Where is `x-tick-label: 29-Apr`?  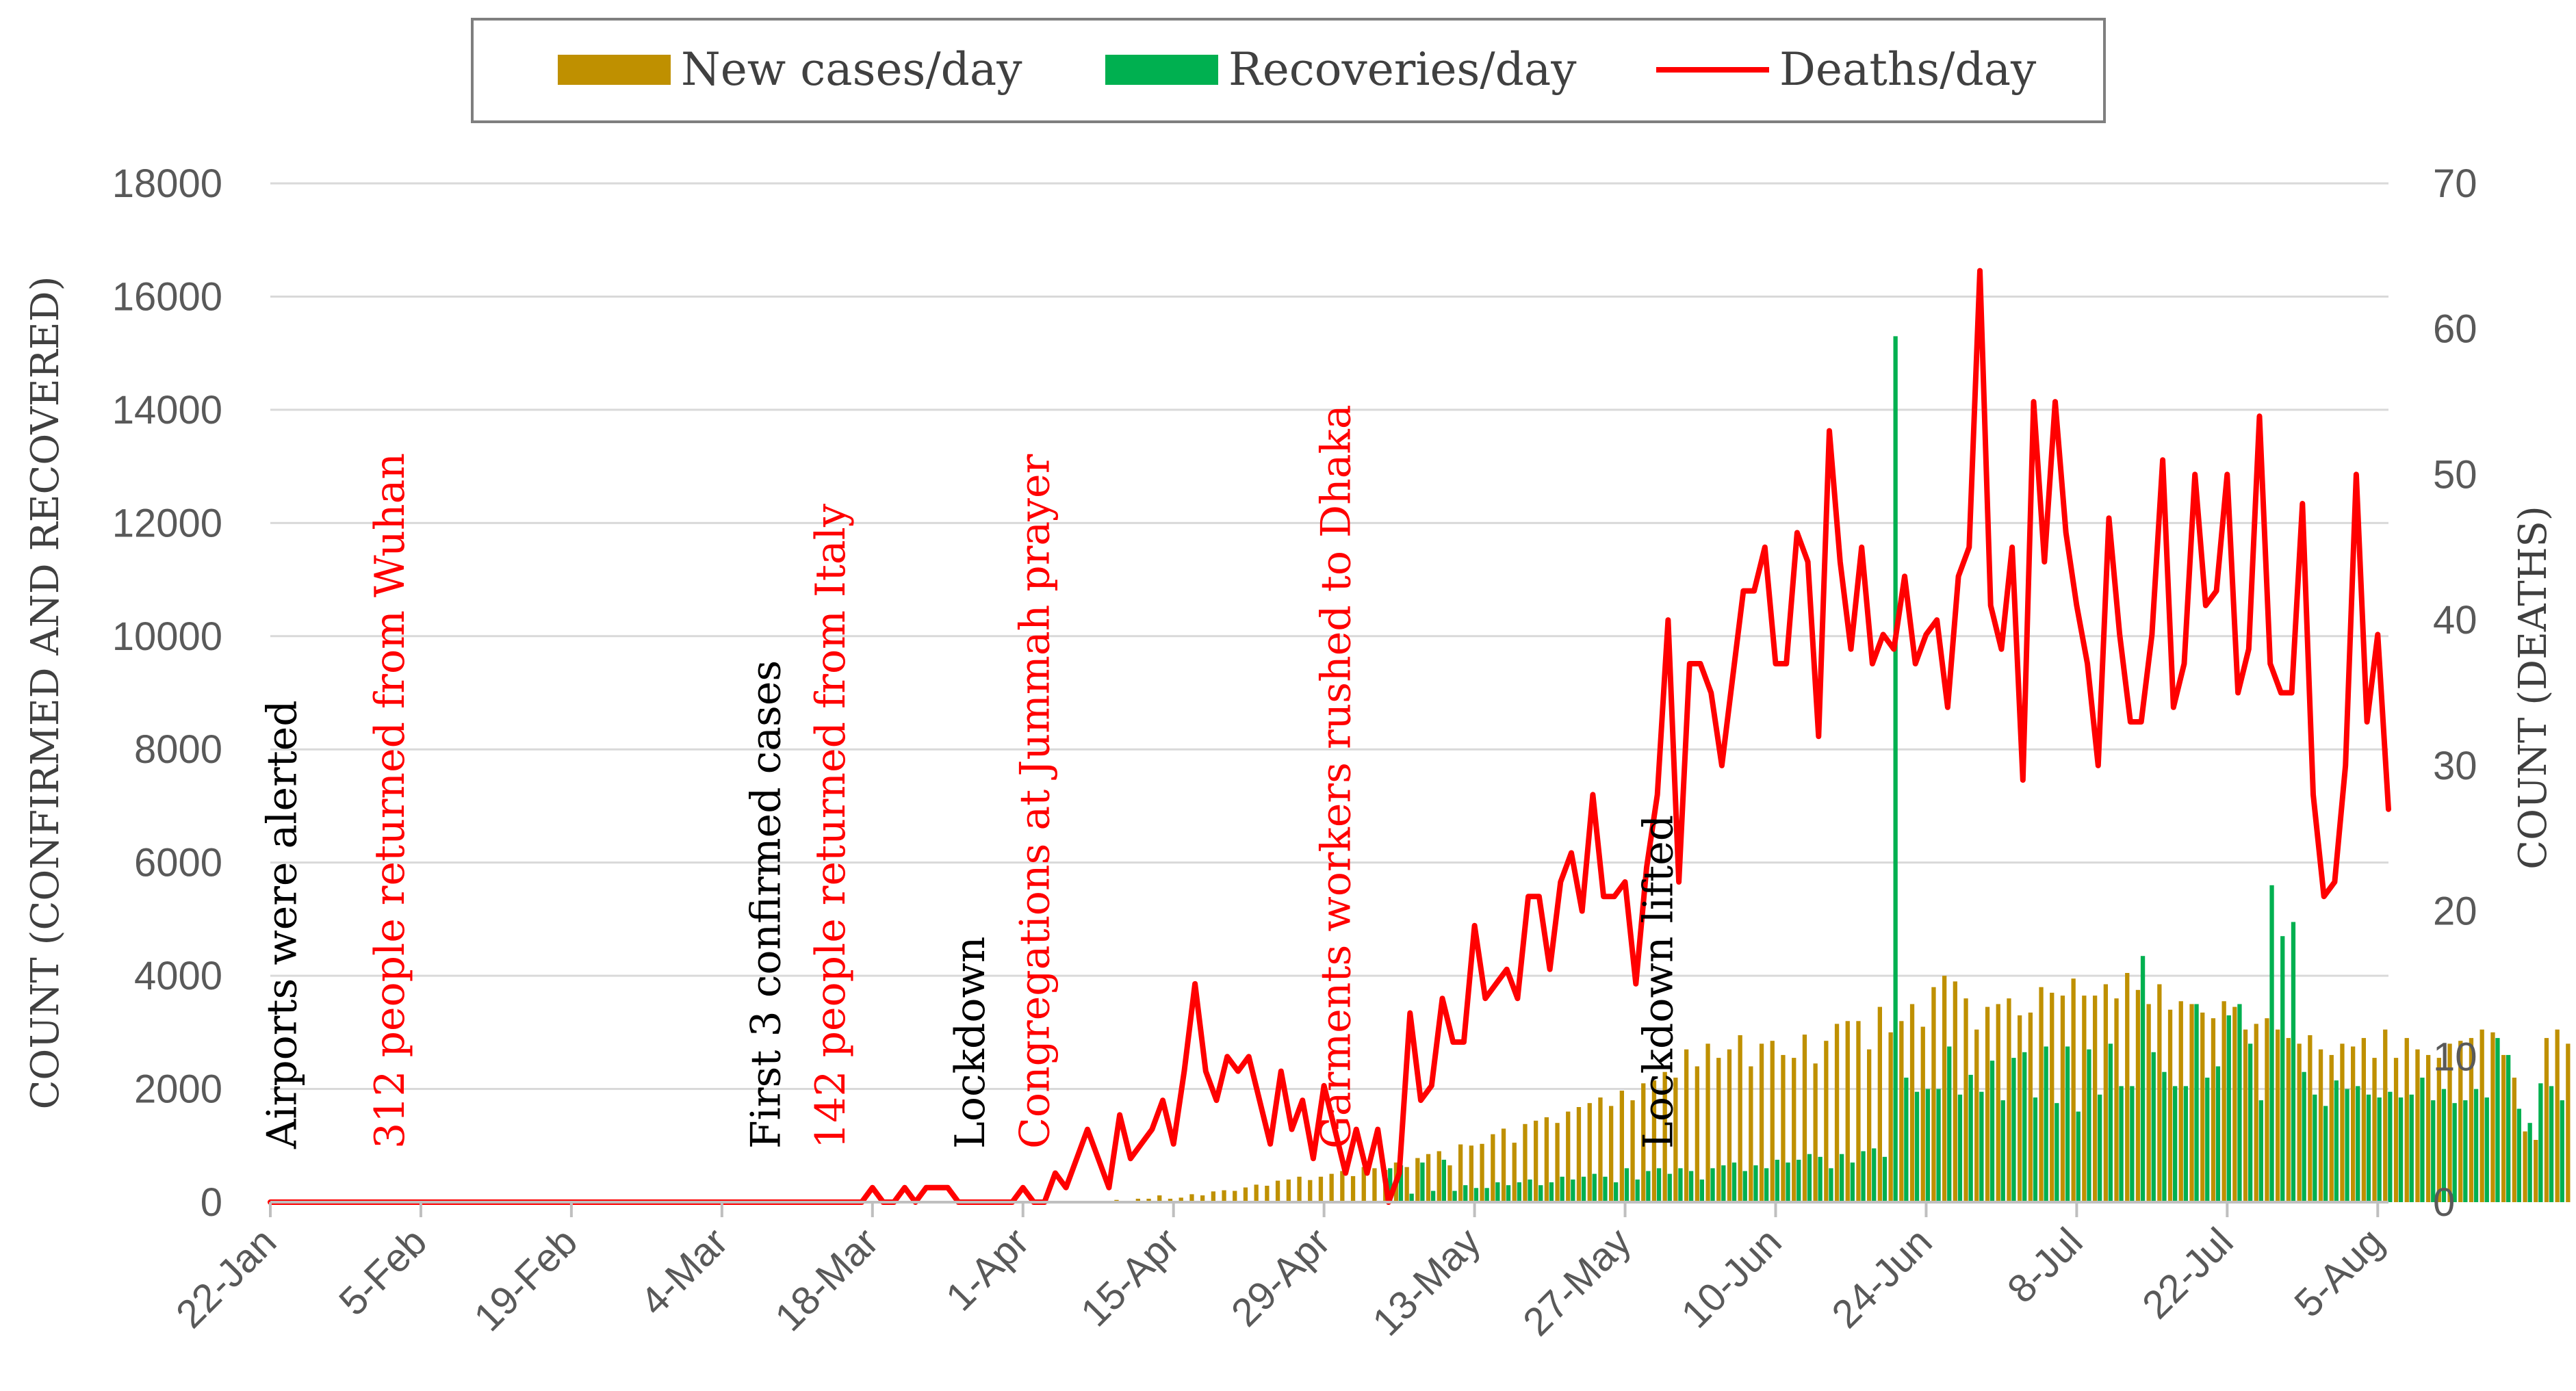
x-tick-label: 29-Apr is located at coordinates (1281, 1277).